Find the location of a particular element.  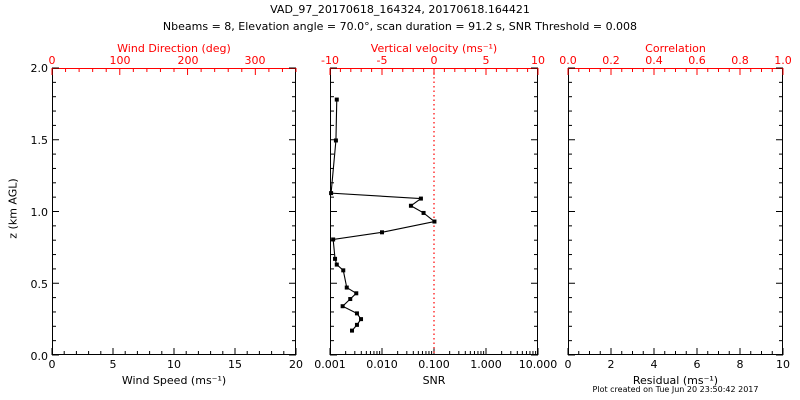

wind-direction-tick-3: 300 is located at coordinates (255, 60).